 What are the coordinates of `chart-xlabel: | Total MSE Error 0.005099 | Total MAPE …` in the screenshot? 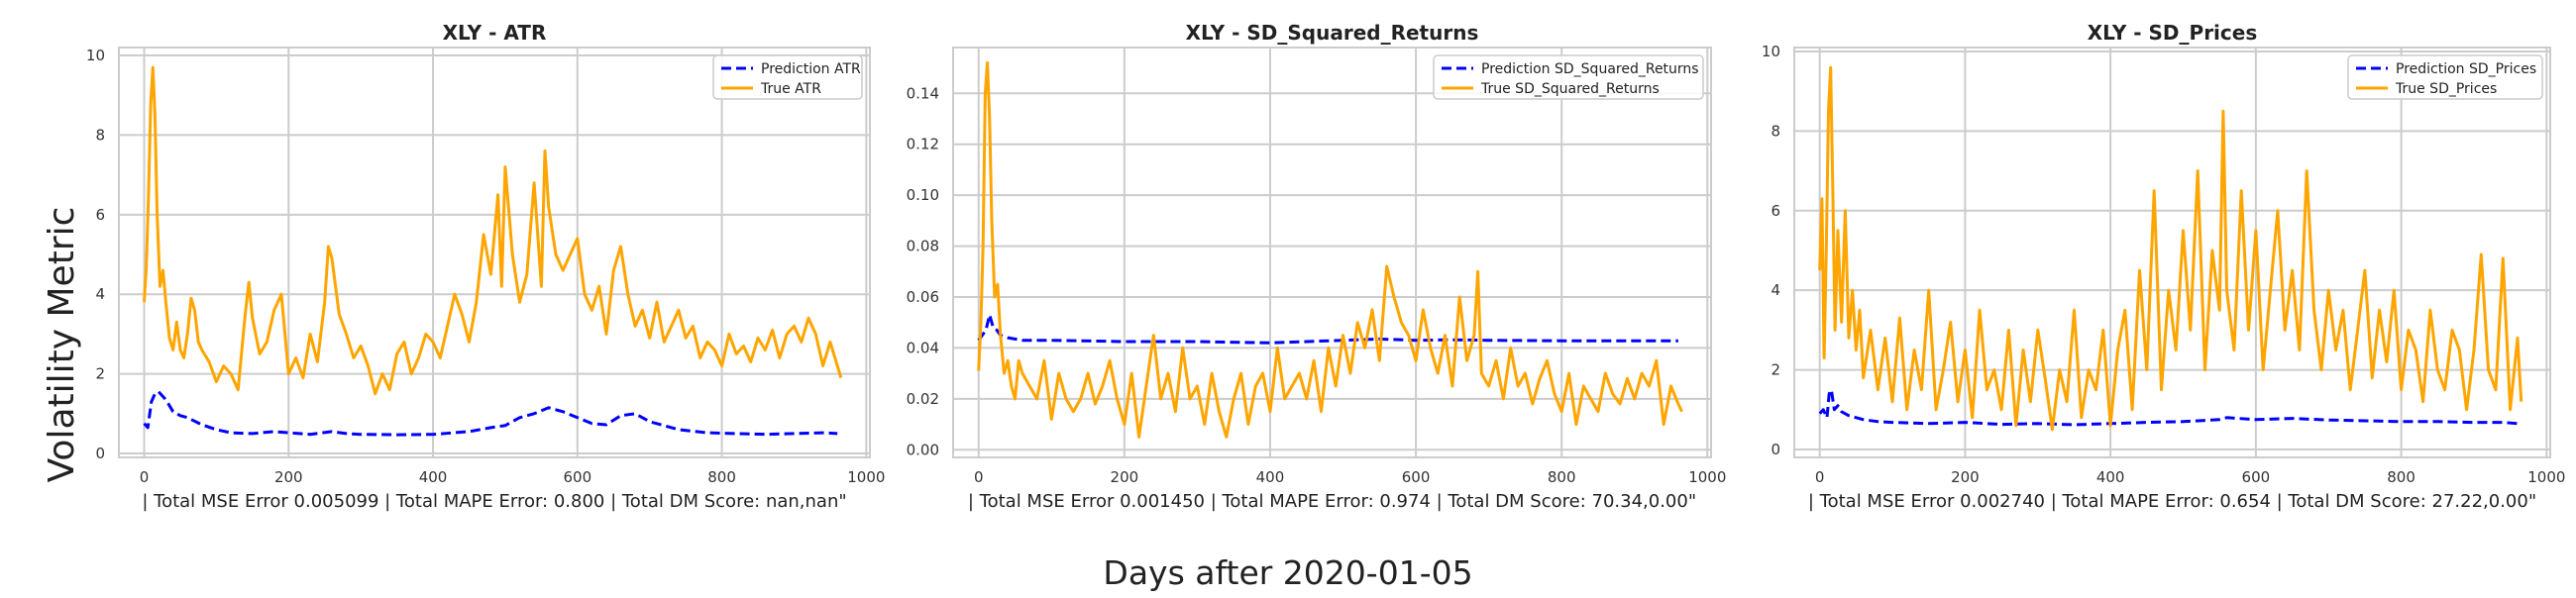 It's located at (494, 501).